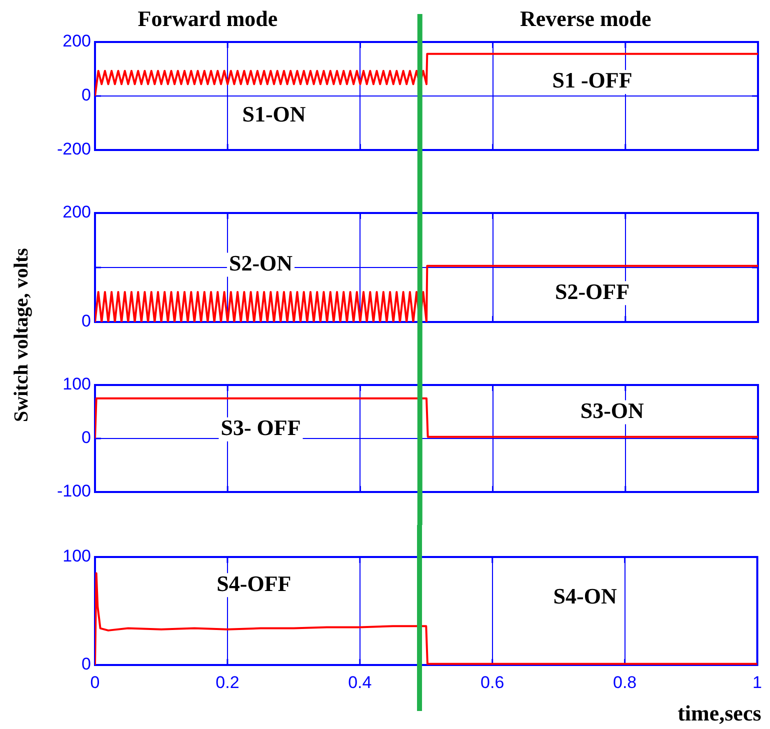  What do you see at coordinates (586, 19) in the screenshot?
I see `text: Reverse mode` at bounding box center [586, 19].